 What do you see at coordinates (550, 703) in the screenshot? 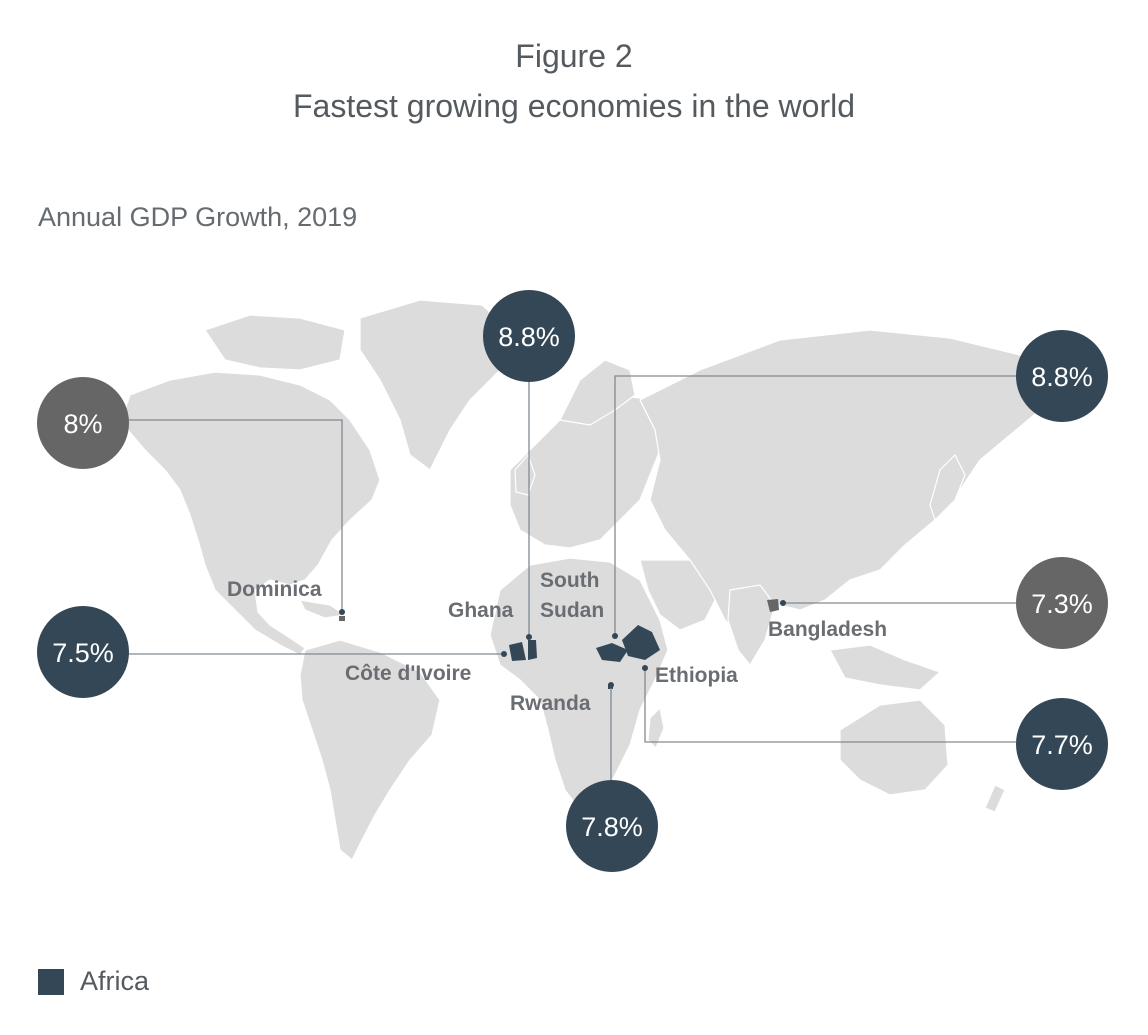
I see `label-rwanda: Rwanda` at bounding box center [550, 703].